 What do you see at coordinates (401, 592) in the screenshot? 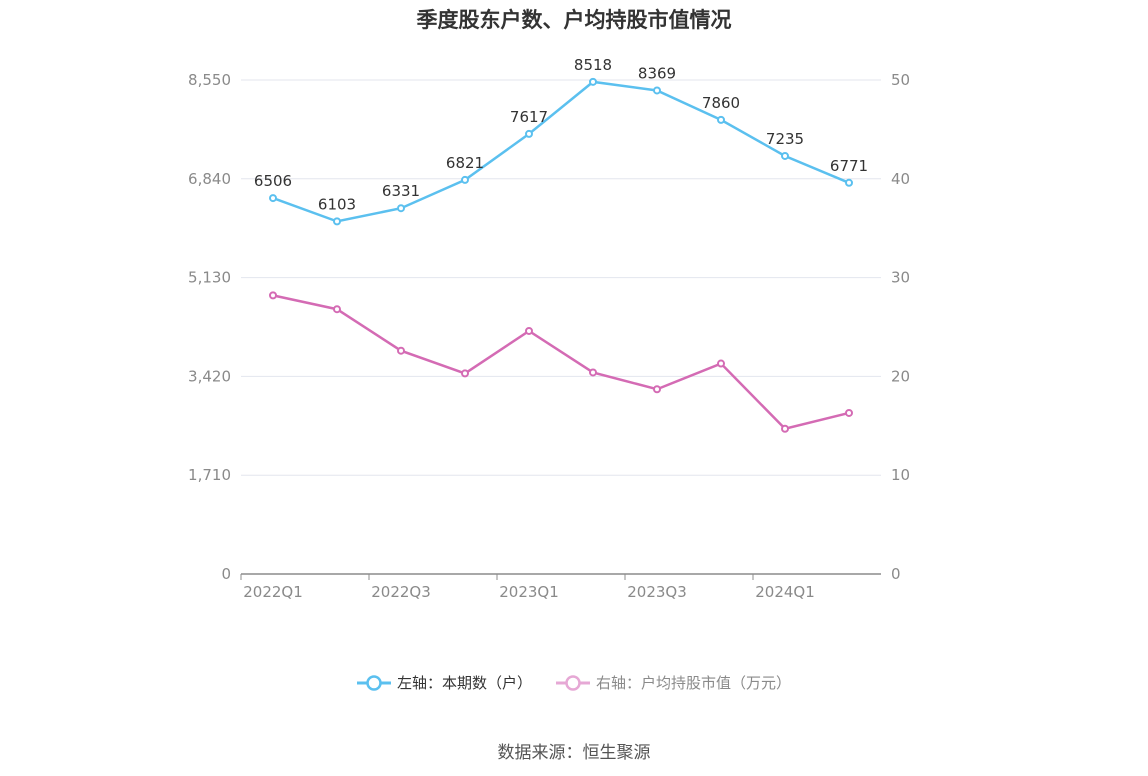
I see `x-axis-tick-label: 2022Q3` at bounding box center [401, 592].